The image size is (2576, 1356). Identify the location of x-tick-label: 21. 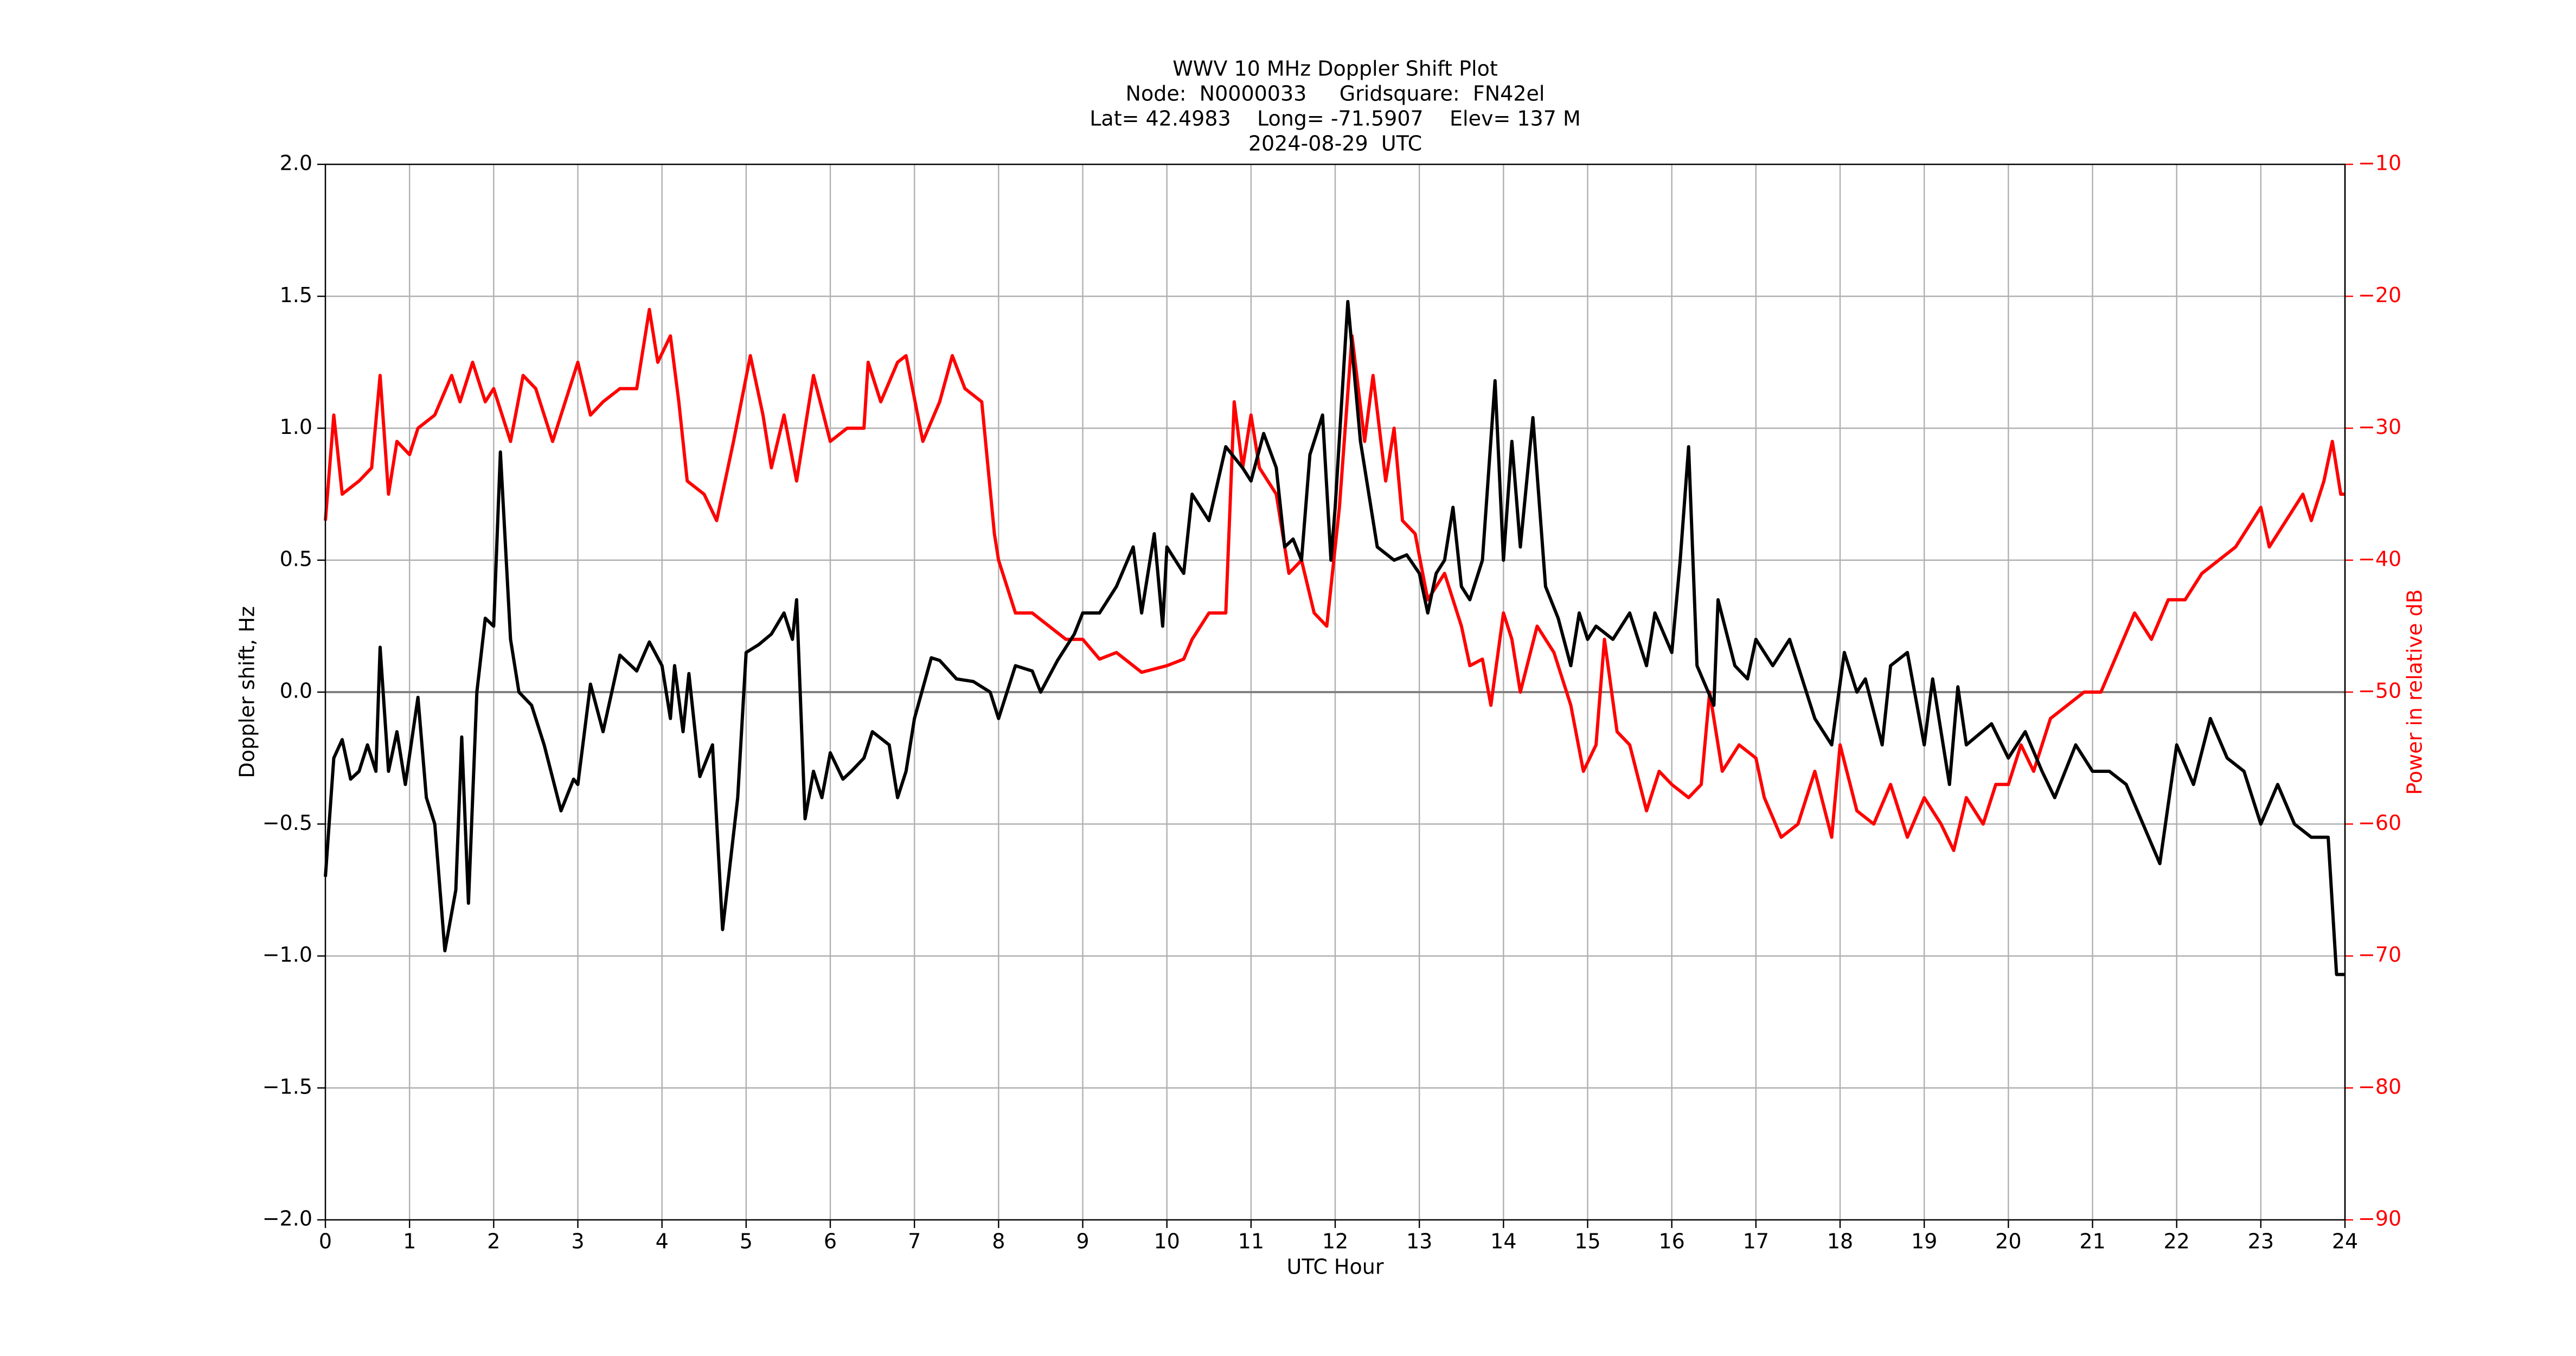
(2092, 1241).